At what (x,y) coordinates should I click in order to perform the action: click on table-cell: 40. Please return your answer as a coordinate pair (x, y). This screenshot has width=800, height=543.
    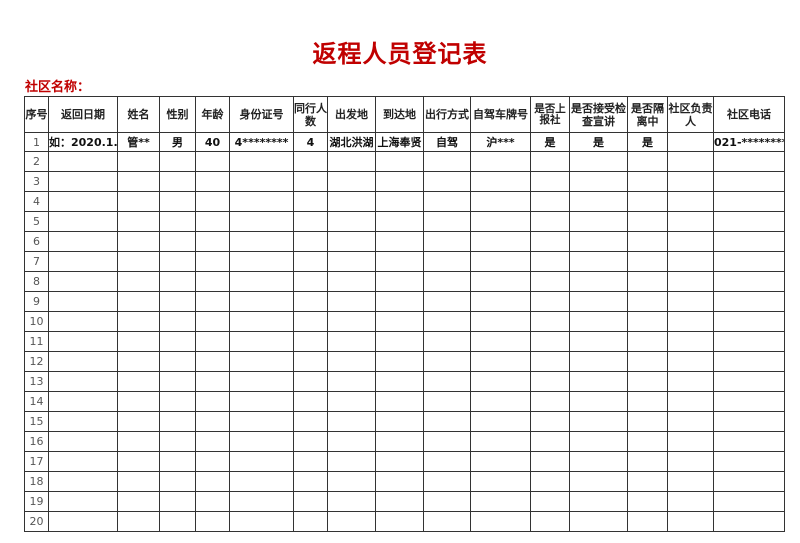
    Looking at the image, I should click on (212, 142).